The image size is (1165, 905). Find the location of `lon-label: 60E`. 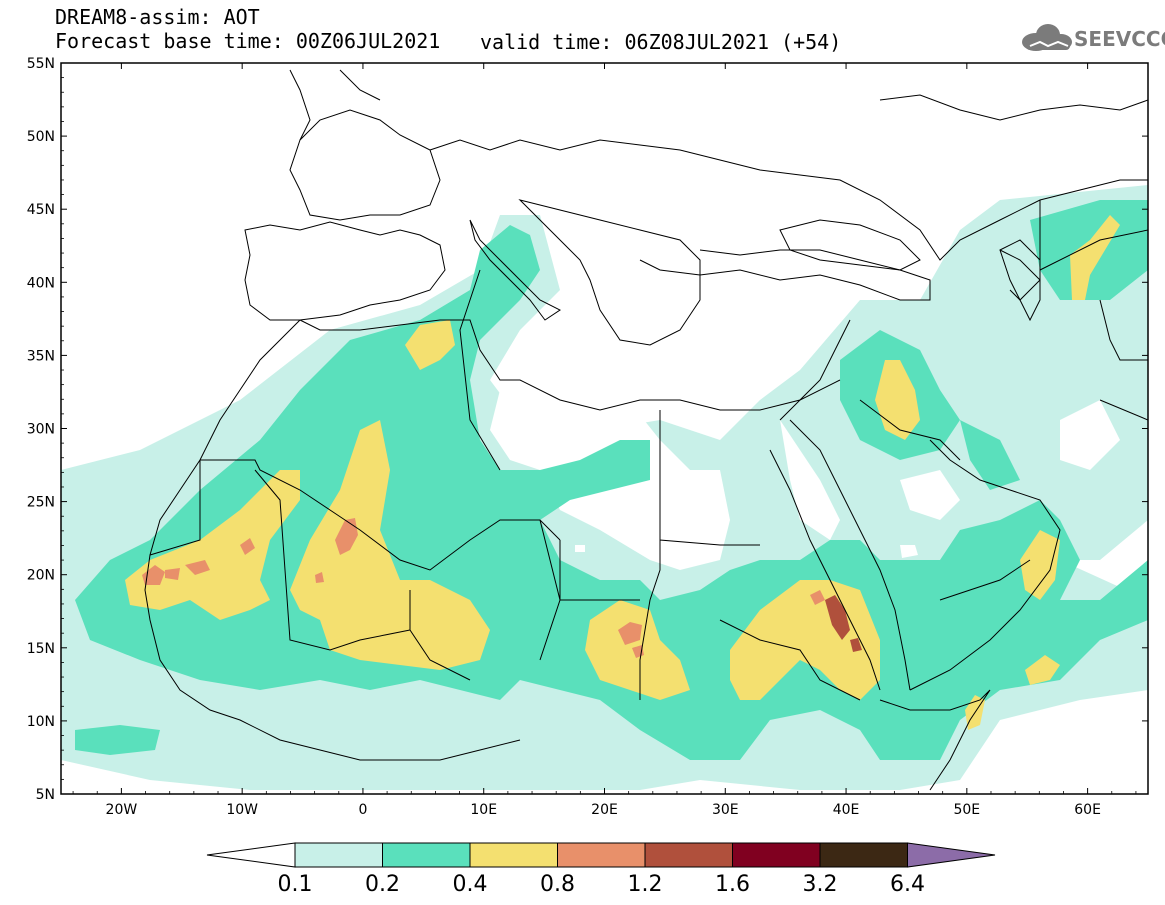

lon-label: 60E is located at coordinates (1087, 810).